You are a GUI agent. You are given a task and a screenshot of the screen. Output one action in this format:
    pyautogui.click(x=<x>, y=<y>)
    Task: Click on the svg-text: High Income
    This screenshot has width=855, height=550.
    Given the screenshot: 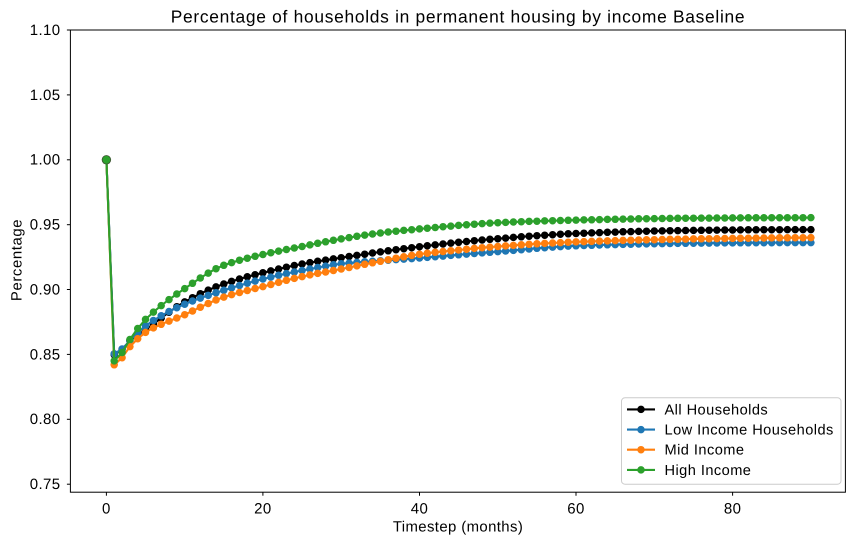 What is the action you would take?
    pyautogui.click(x=708, y=471)
    